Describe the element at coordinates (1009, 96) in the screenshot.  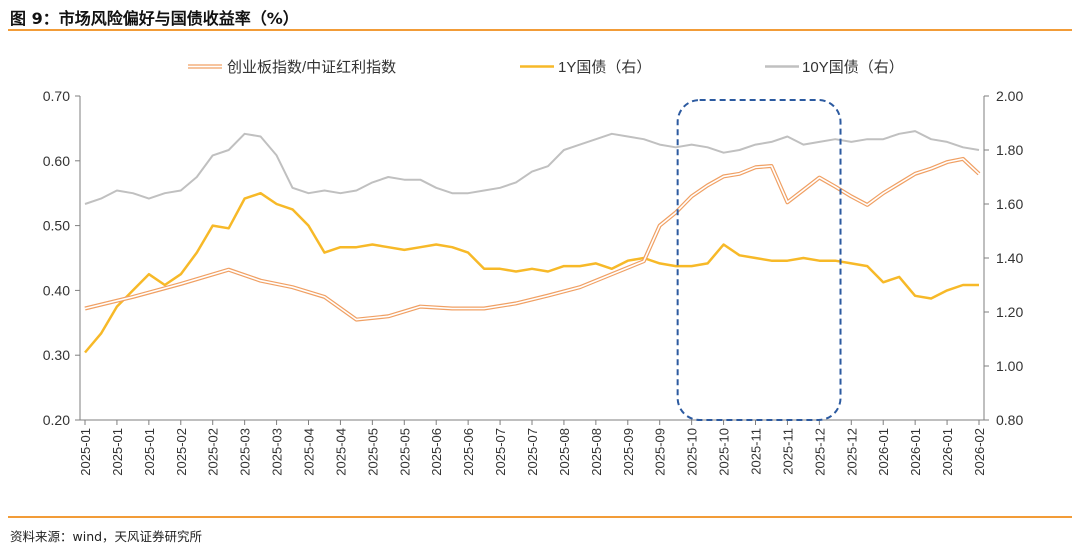
I see `right-tick-label: 2.00` at that location.